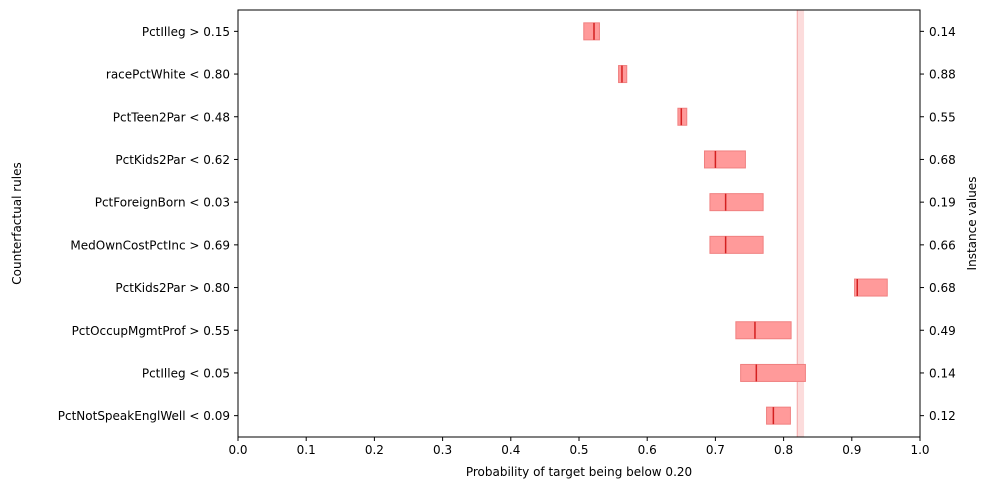  I want to click on rule-label: PctNotSpeakEnglWell < 0.09, so click(144, 416).